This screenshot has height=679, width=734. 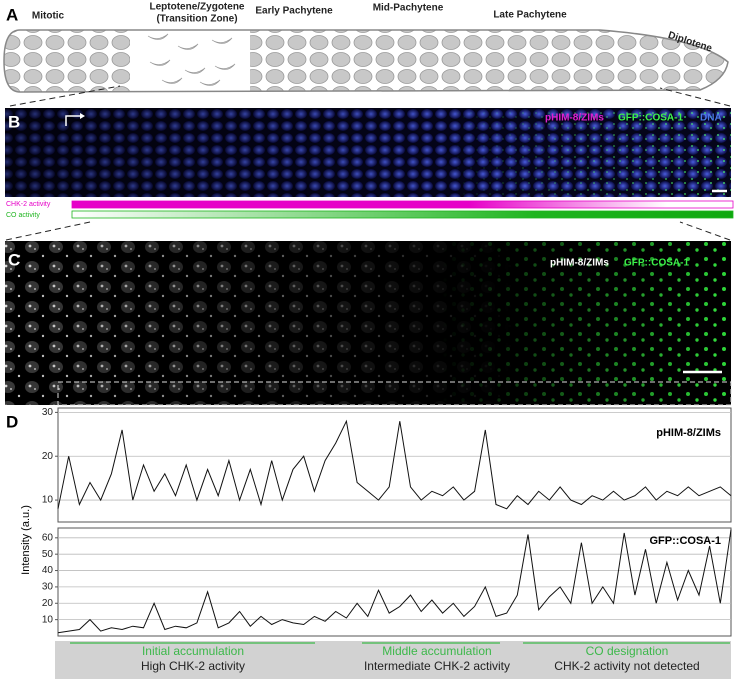 I want to click on phase-subtitle: High CHK-2 activity, so click(x=193, y=666).